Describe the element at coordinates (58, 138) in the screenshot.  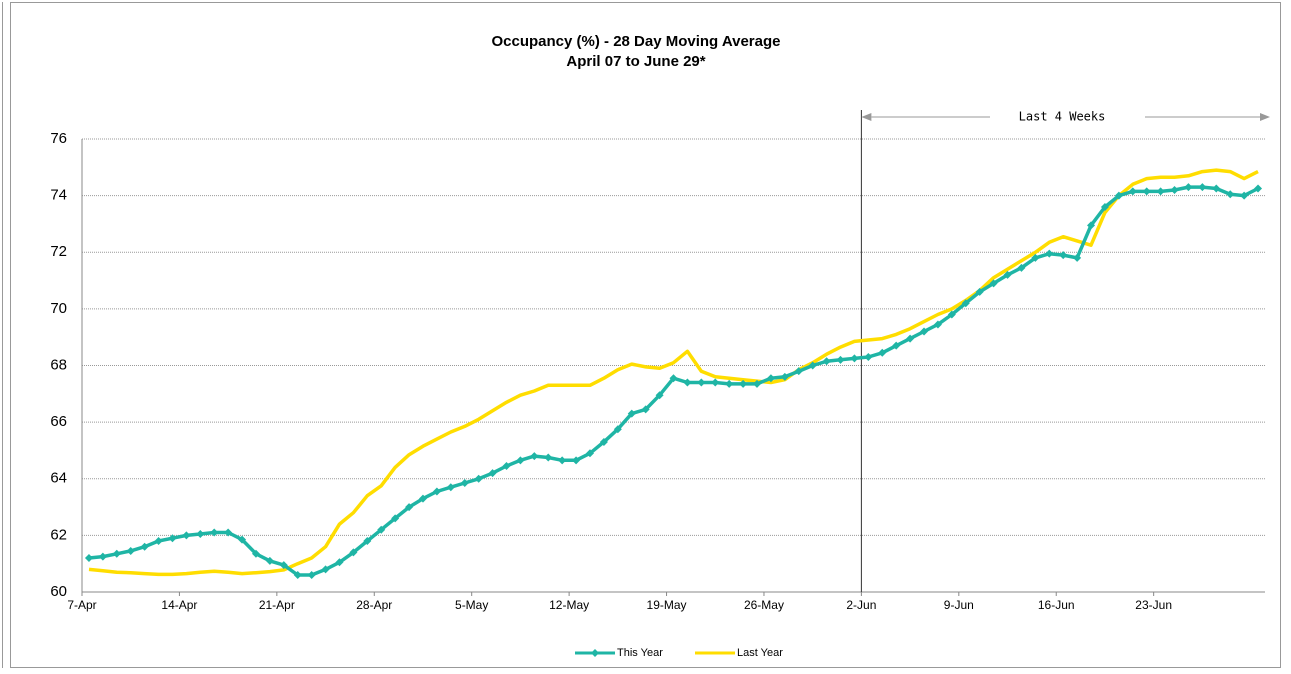
I see `y-tick-label: 76` at that location.